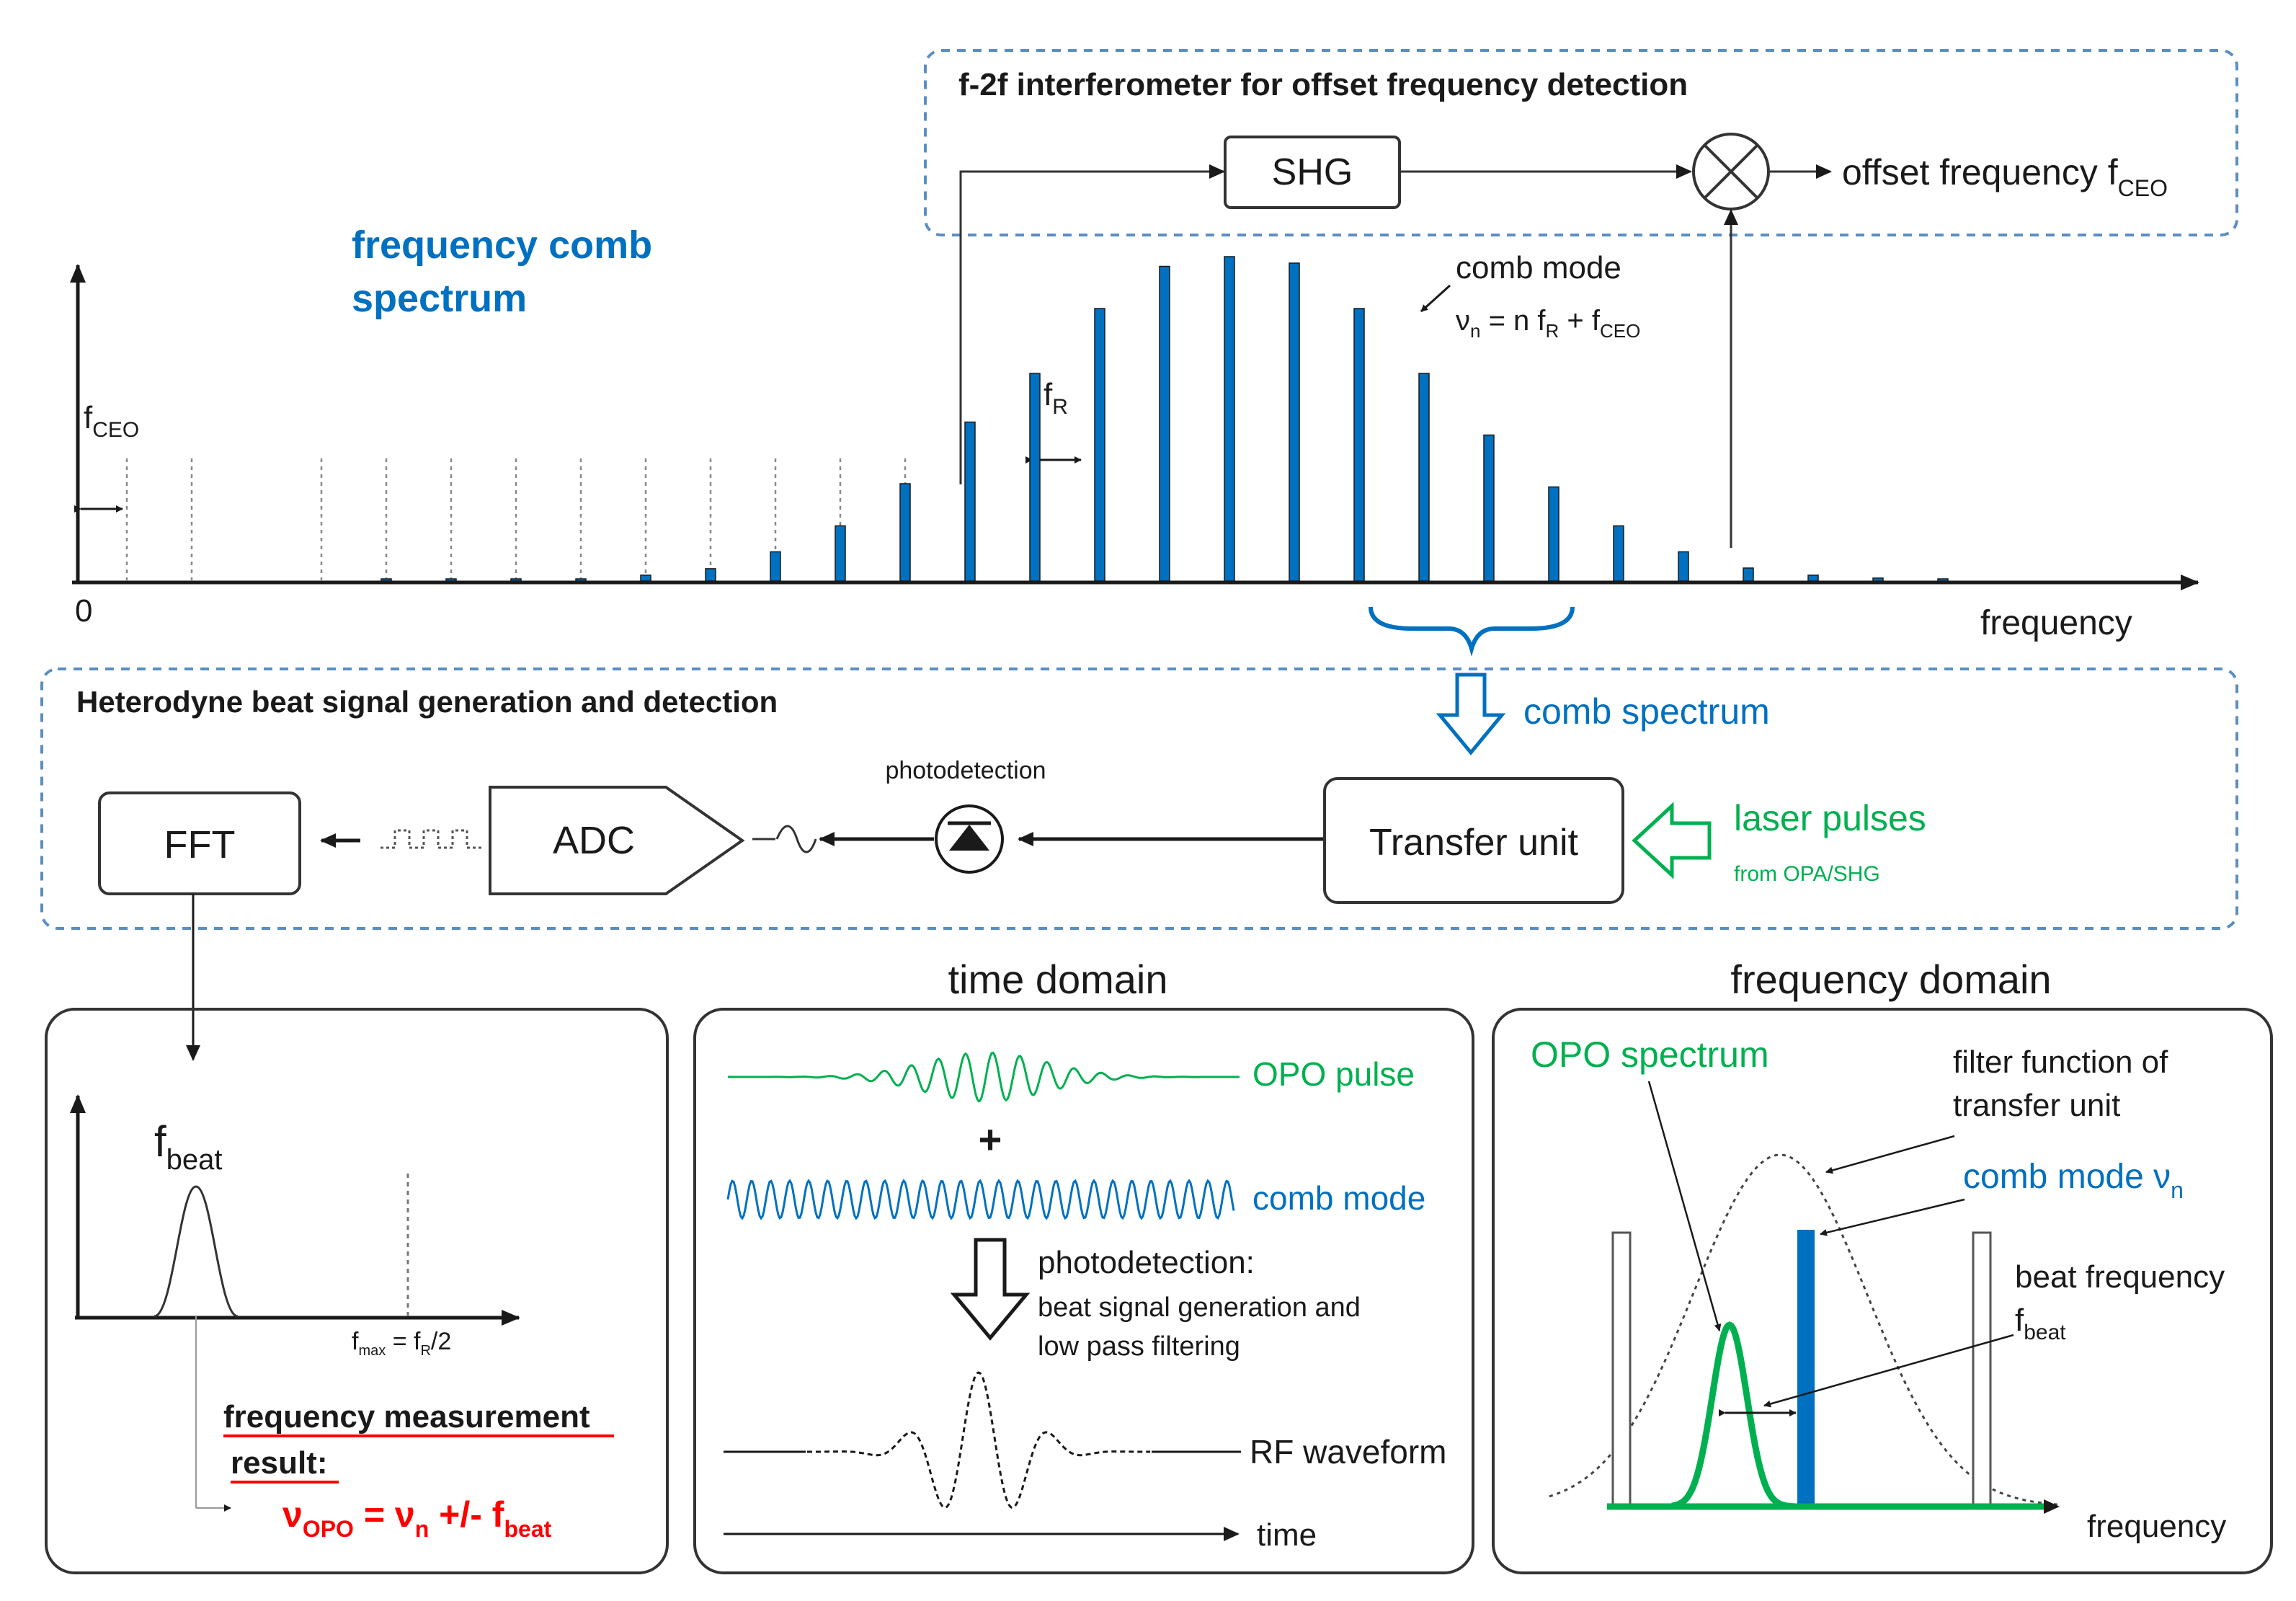 This screenshot has height=1601, width=2296. Describe the element at coordinates (1830, 818) in the screenshot. I see `laser-pulses-label: laser pulses` at that location.